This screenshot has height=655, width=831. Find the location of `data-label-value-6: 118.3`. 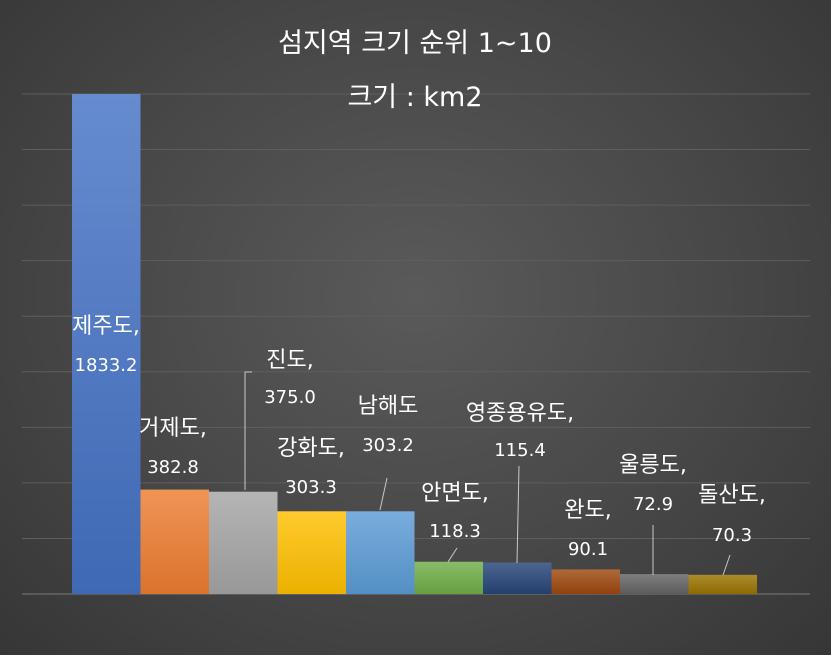

data-label-value-6: 118.3 is located at coordinates (455, 531).